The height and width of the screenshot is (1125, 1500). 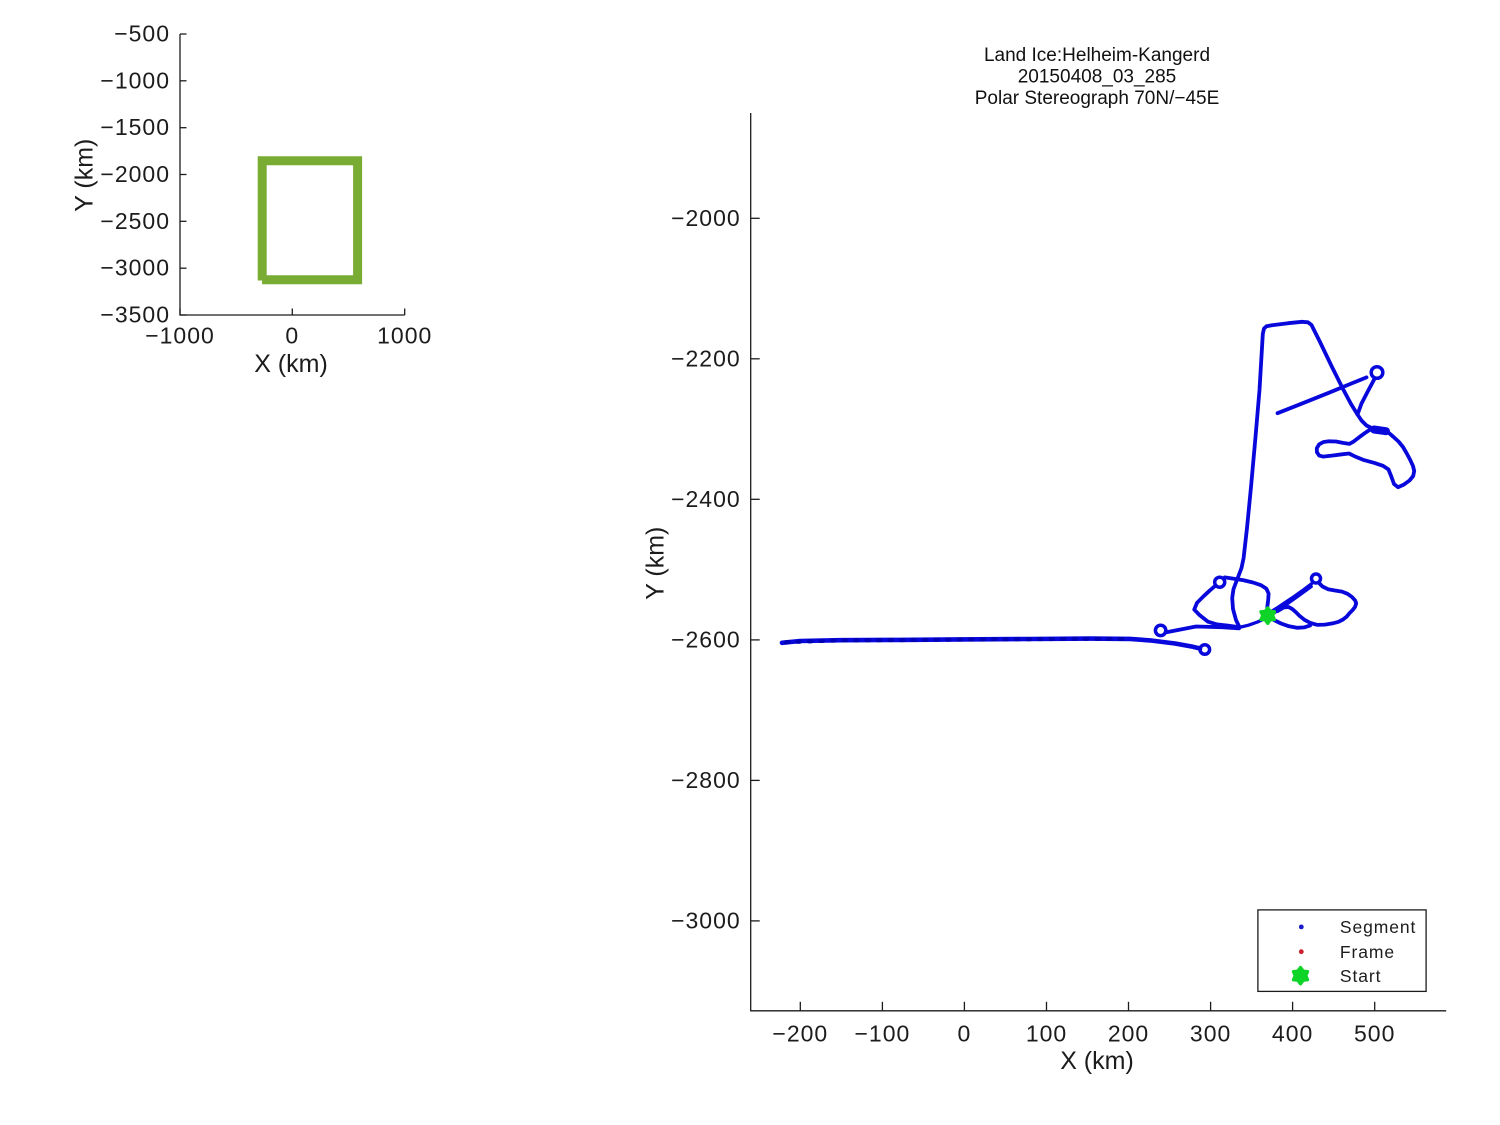 I want to click on svg-text: −200, so click(x=800, y=1033).